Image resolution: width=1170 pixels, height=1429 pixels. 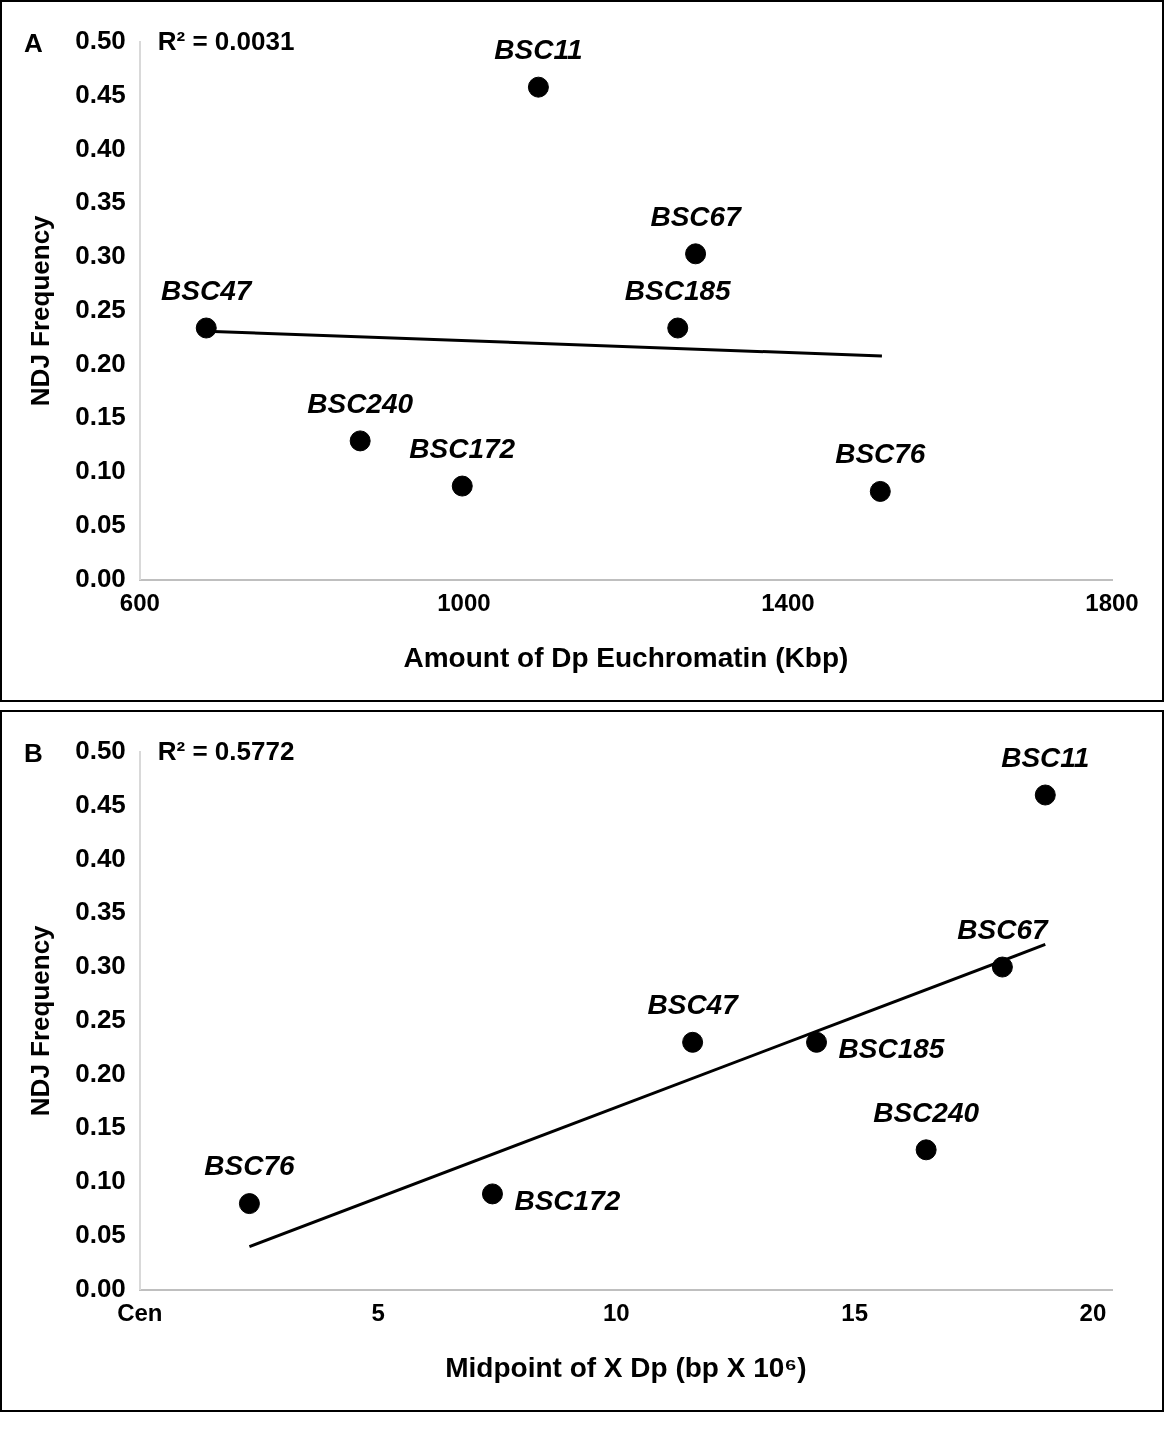 I want to click on x-tick-label: 10, so click(x=616, y=1312).